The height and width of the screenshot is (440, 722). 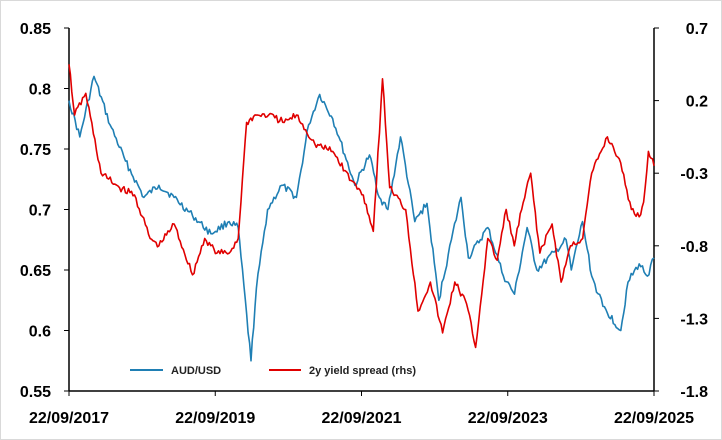 What do you see at coordinates (215, 418) in the screenshot?
I see `x-tick-label: 22/09/2019` at bounding box center [215, 418].